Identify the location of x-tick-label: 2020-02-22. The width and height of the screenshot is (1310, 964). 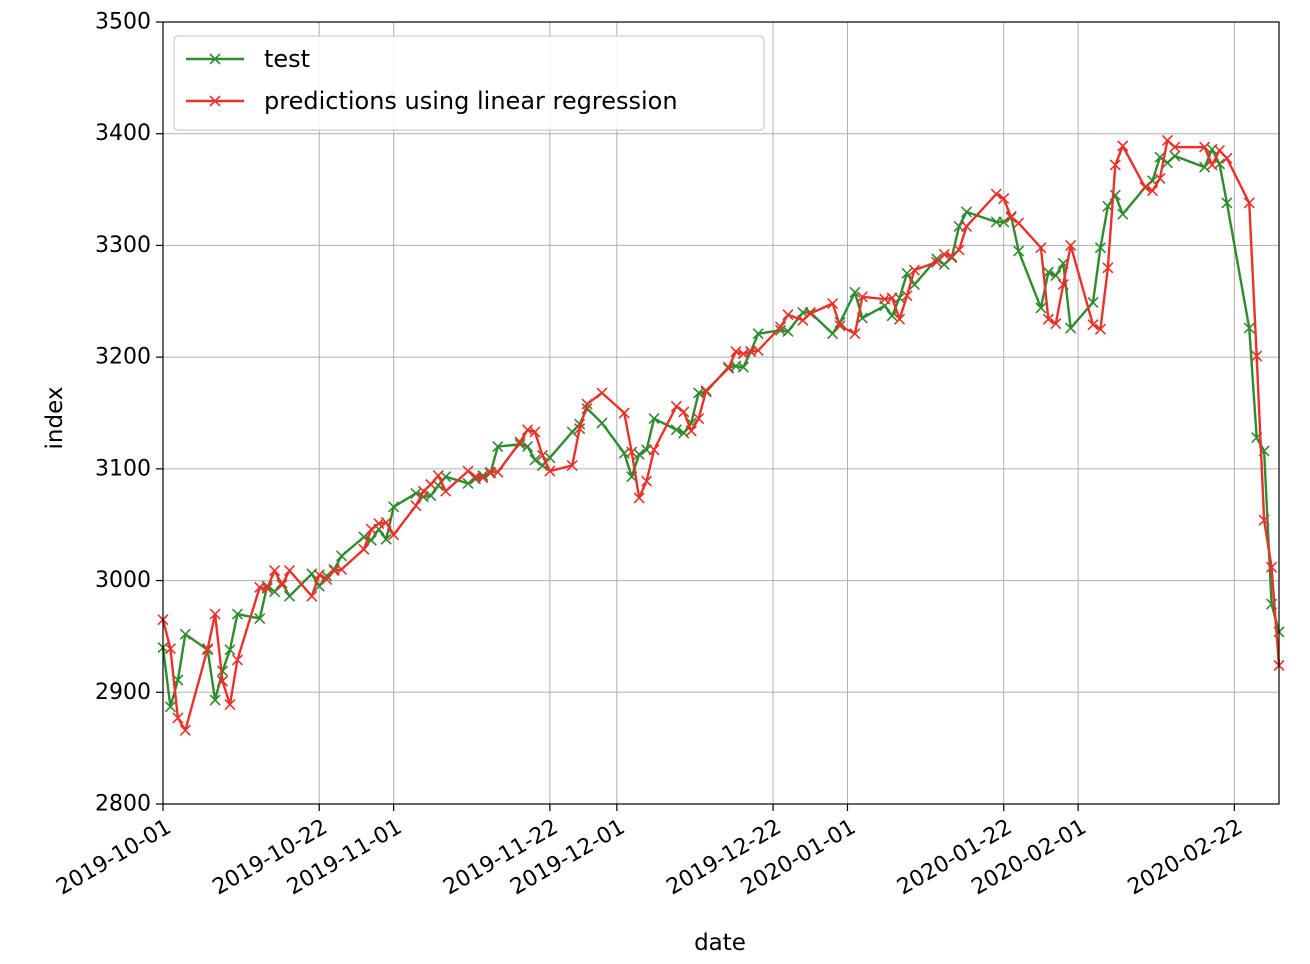
(1185, 858).